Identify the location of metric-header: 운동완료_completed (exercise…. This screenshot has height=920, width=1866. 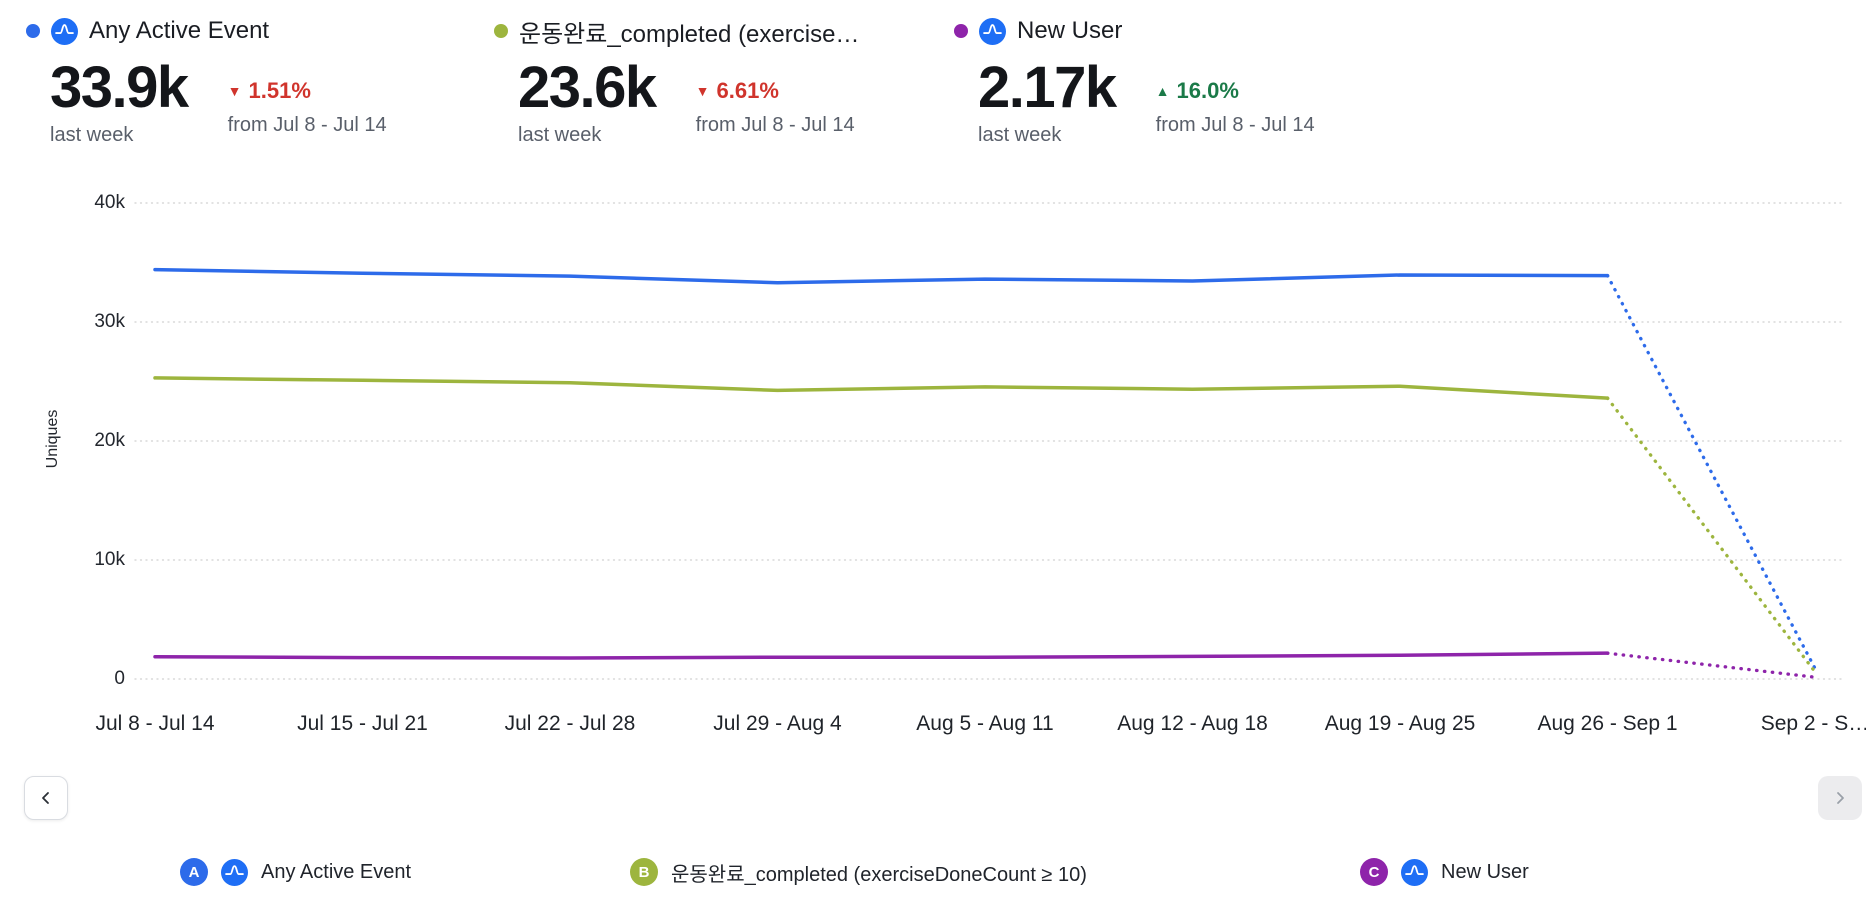
(676, 31).